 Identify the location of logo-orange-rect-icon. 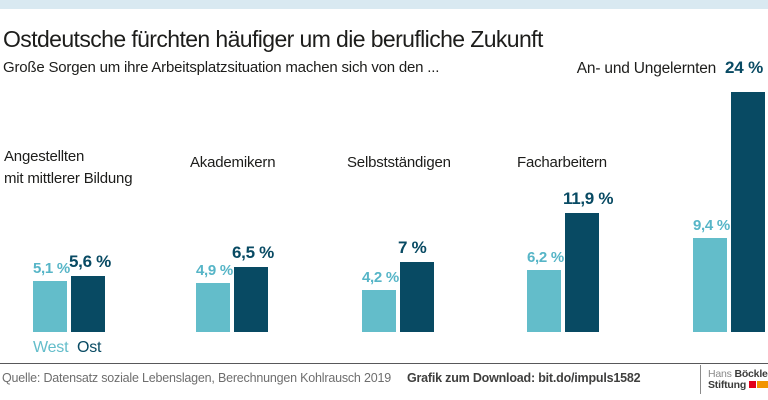
(762, 384).